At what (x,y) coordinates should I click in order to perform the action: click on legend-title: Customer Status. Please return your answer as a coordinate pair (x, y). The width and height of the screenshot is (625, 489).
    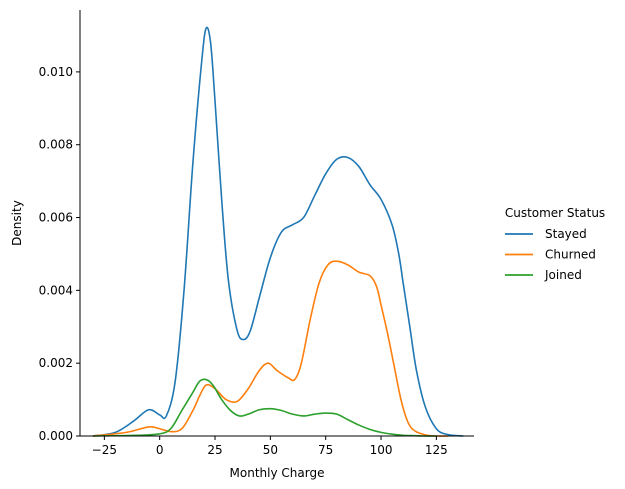
    Looking at the image, I should click on (555, 213).